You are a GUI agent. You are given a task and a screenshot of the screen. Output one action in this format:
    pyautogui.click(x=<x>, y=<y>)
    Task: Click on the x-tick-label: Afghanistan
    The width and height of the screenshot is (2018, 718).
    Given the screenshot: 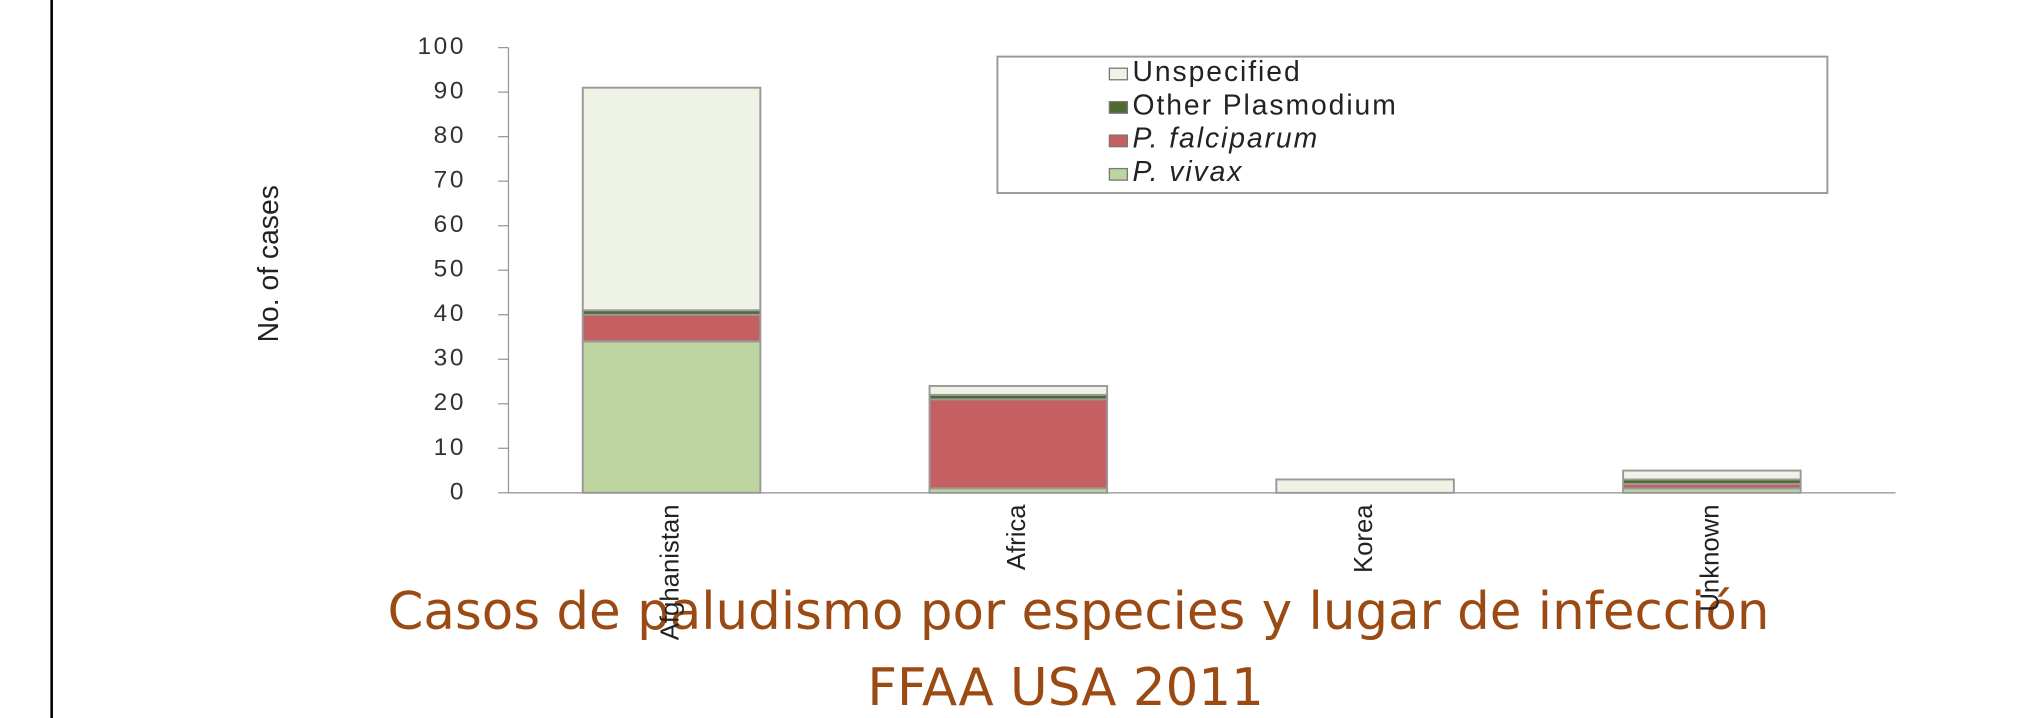 What is the action you would take?
    pyautogui.click(x=670, y=572)
    